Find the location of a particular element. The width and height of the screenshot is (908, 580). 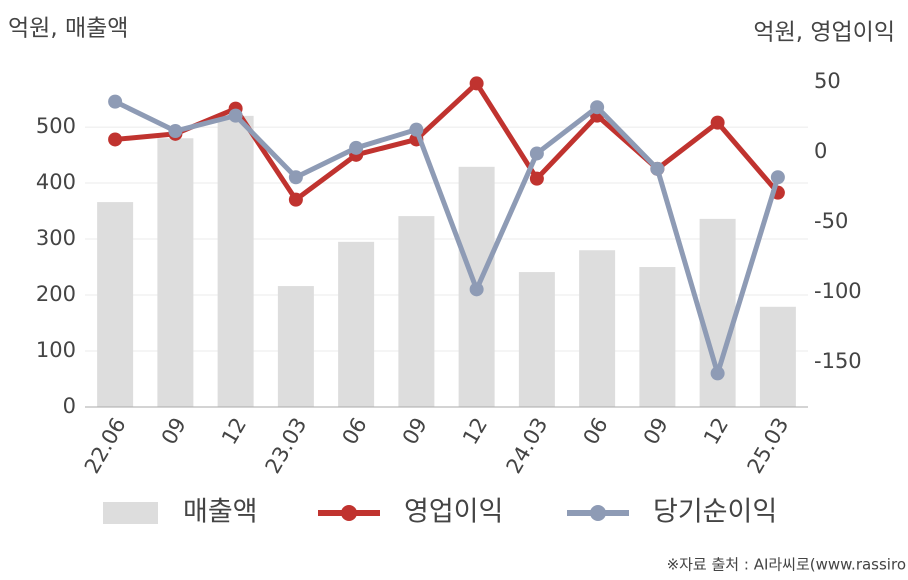

y-tick-label: 0 is located at coordinates (69, 406).